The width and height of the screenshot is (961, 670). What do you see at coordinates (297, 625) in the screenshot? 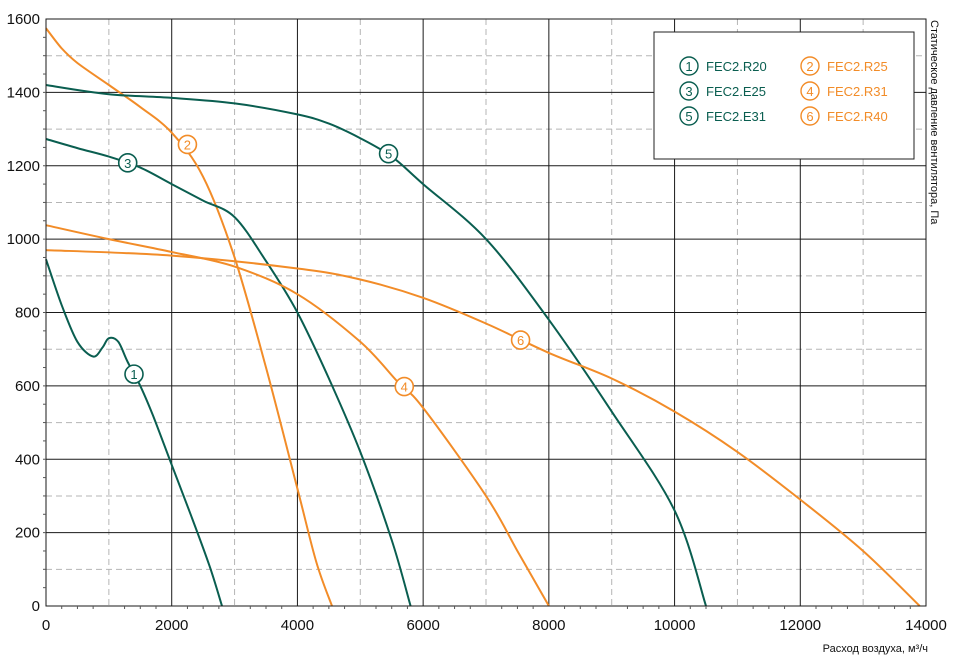
I see `x-tick-label: 4000` at bounding box center [297, 625].